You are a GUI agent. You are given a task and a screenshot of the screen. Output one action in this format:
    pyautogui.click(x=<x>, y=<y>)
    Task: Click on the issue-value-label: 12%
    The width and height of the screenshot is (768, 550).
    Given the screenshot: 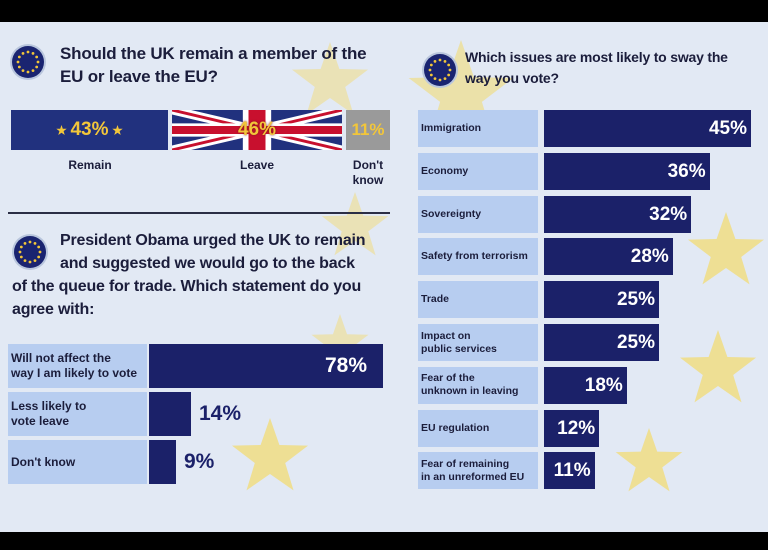 What is the action you would take?
    pyautogui.click(x=576, y=428)
    